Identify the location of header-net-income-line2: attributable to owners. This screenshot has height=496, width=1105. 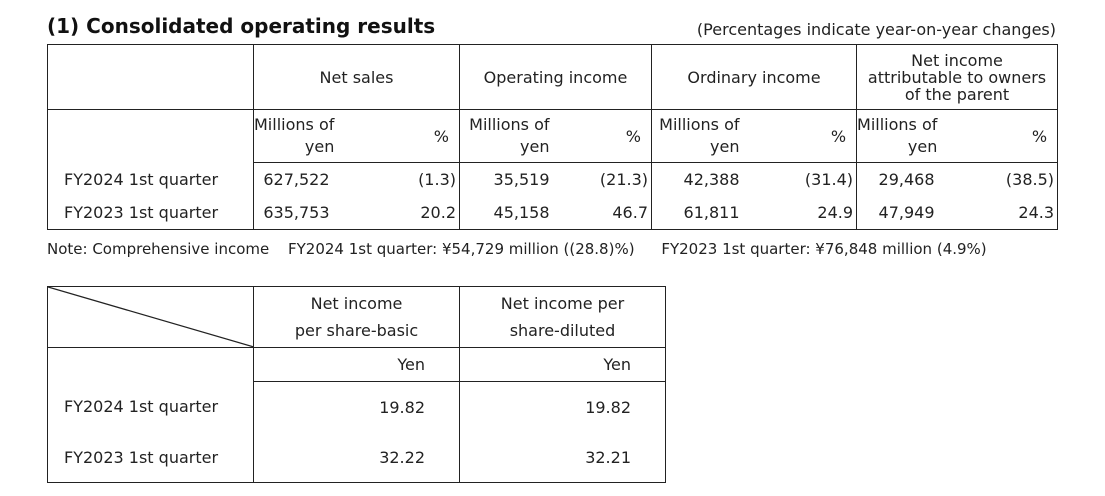
(957, 77).